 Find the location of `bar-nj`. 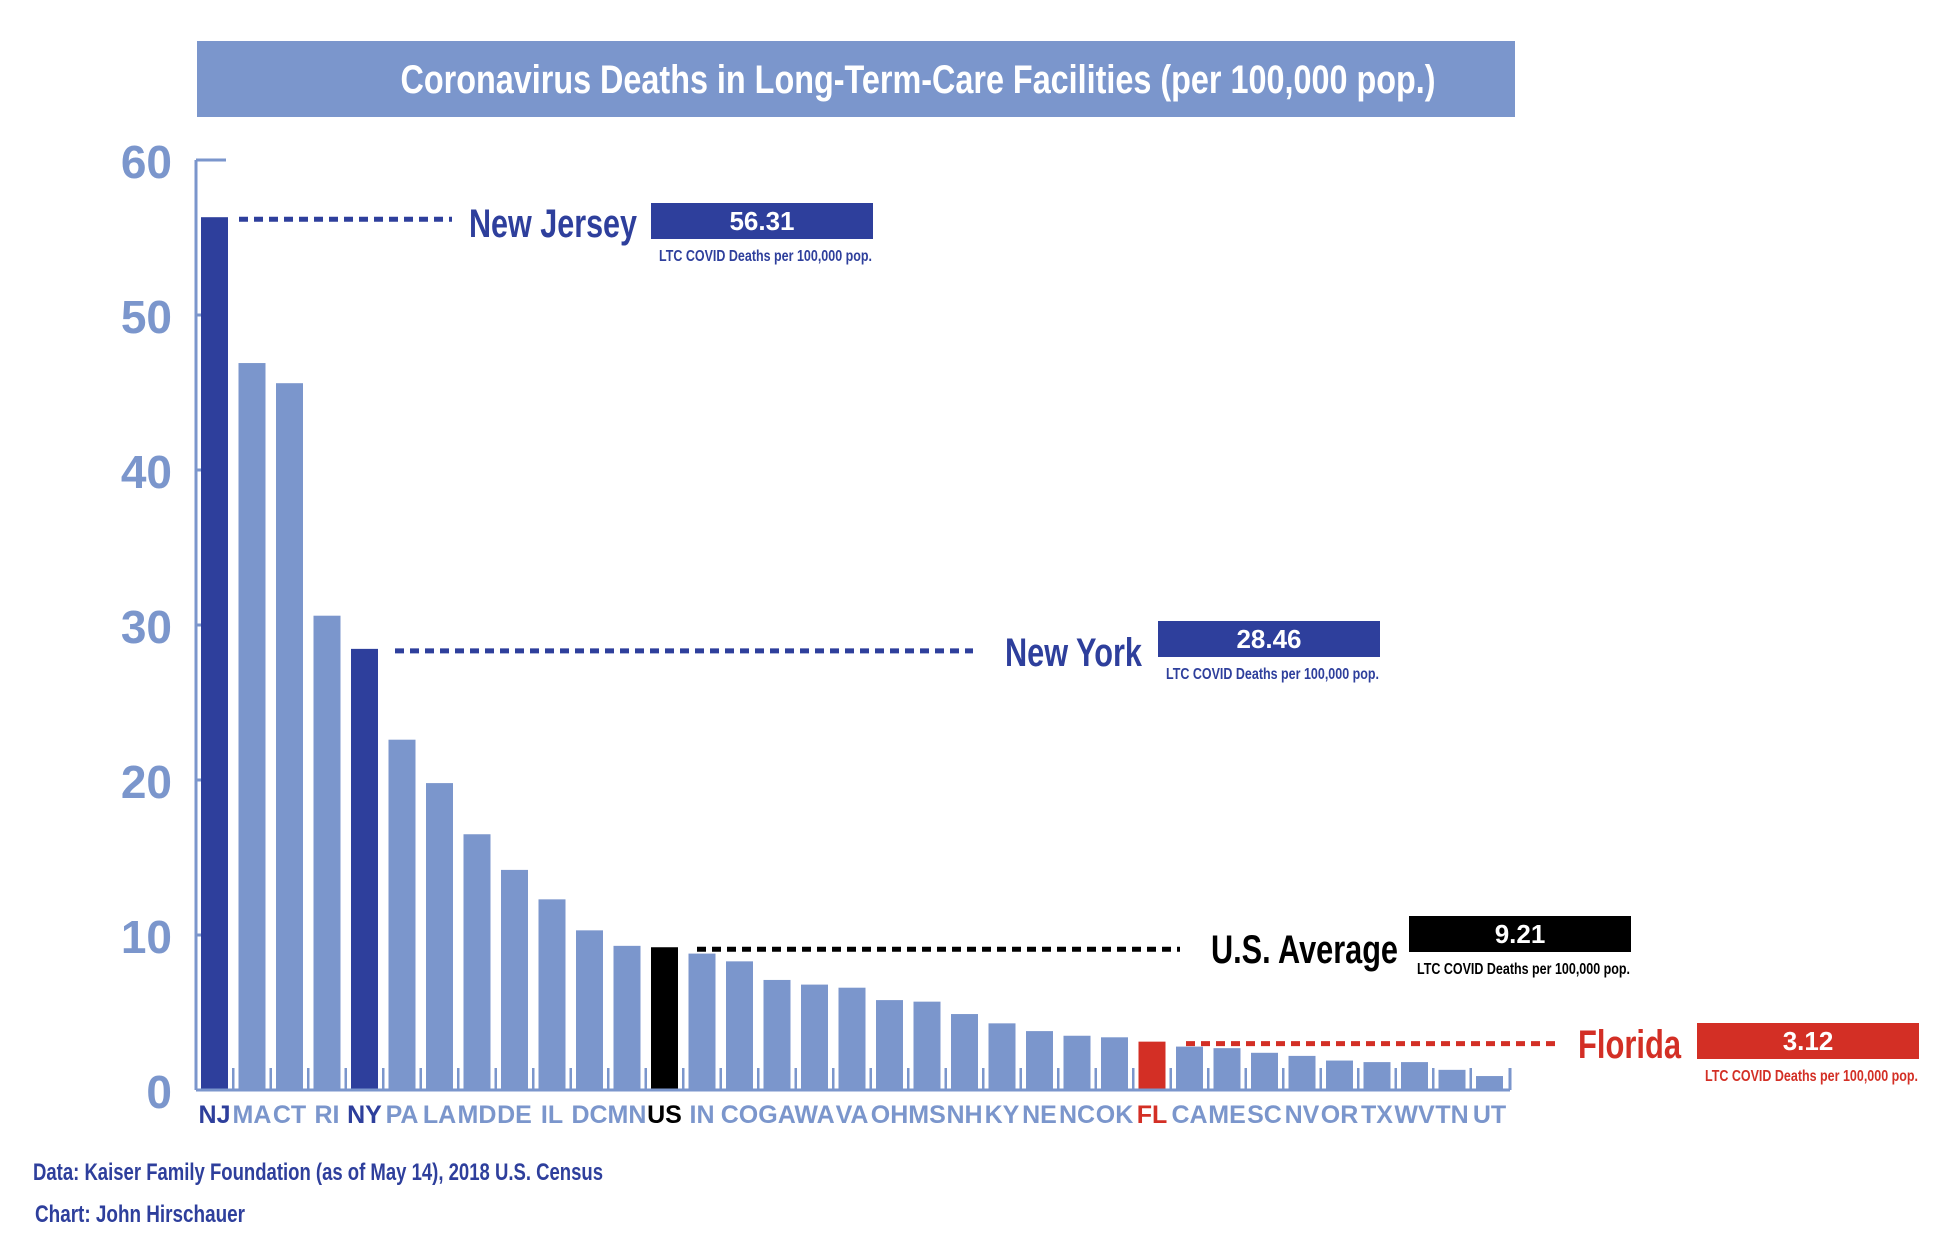

bar-nj is located at coordinates (214, 653).